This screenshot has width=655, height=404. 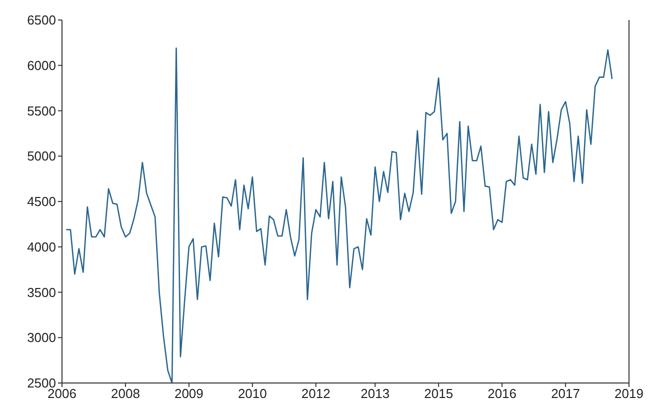 I want to click on x-tick-label: 2019, so click(x=629, y=394).